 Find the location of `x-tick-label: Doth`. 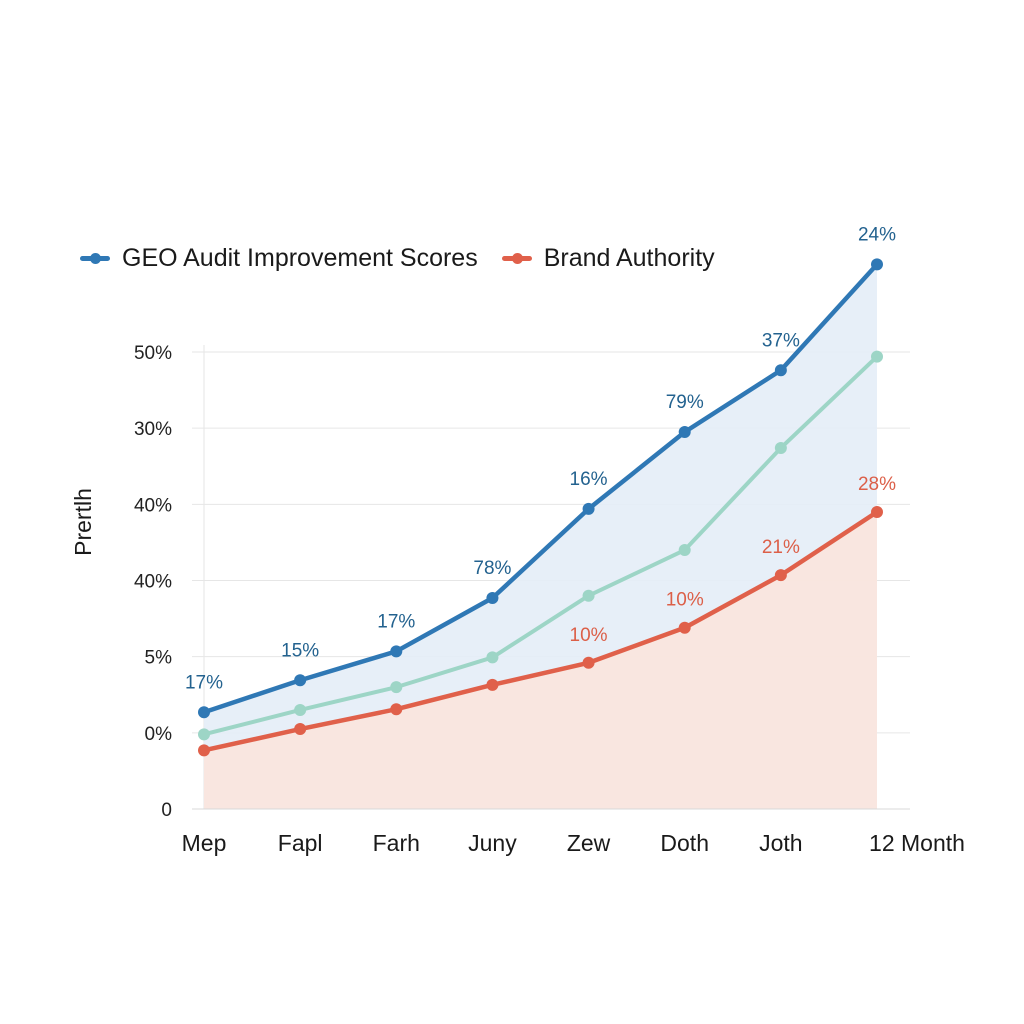

x-tick-label: Doth is located at coordinates (684, 843).